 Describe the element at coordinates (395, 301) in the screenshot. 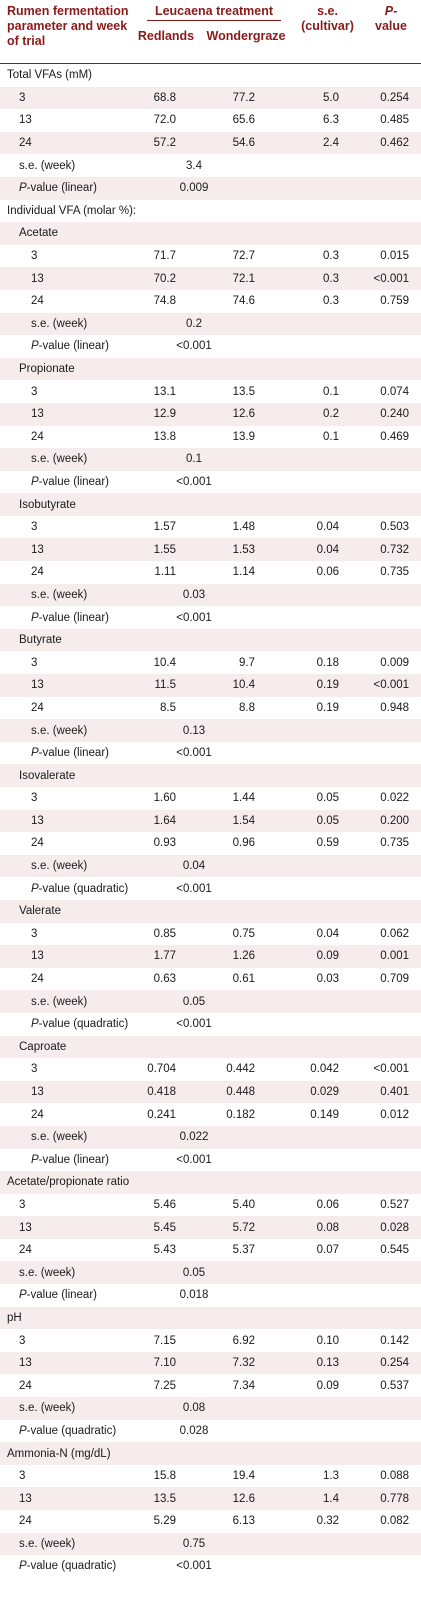

I see `p-value-cell: 0.759` at that location.